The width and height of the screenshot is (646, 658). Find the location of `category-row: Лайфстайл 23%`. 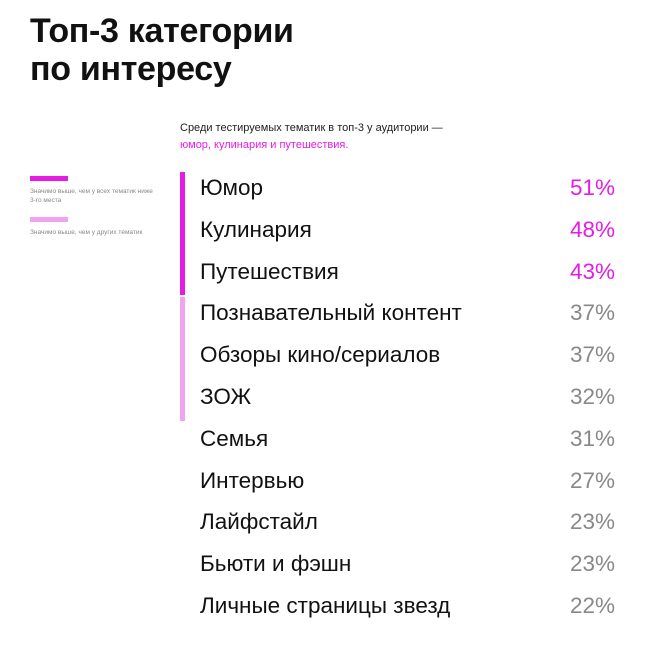

category-row: Лайфстайл 23% is located at coordinates (407, 522).